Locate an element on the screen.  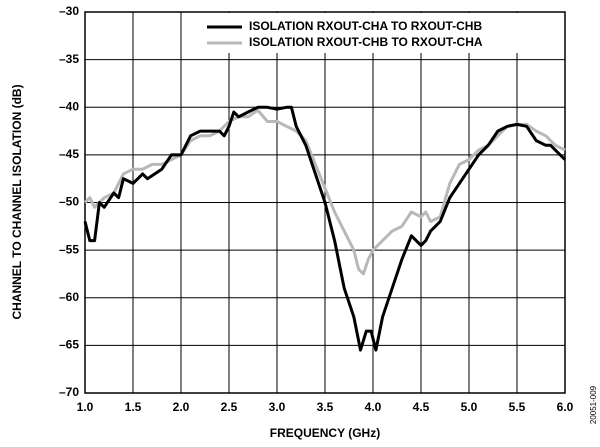
x-tick-label: 3.5 is located at coordinates (325, 407).